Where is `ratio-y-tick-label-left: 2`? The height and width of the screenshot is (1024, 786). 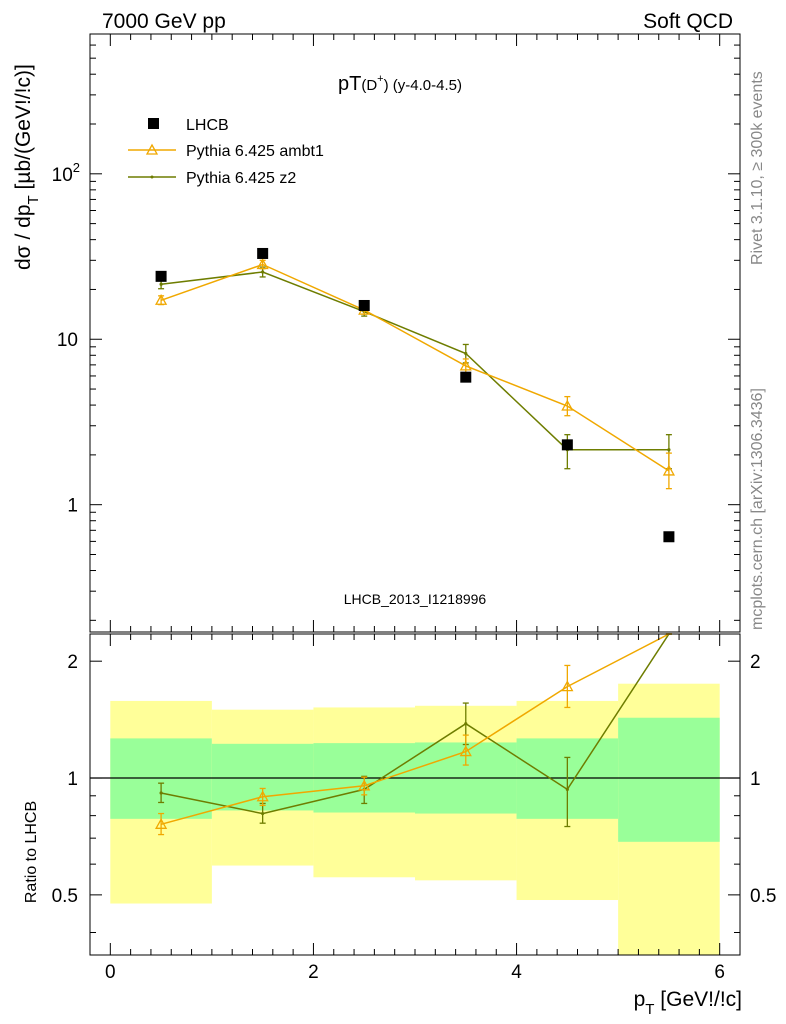
ratio-y-tick-label-left: 2 is located at coordinates (72, 662).